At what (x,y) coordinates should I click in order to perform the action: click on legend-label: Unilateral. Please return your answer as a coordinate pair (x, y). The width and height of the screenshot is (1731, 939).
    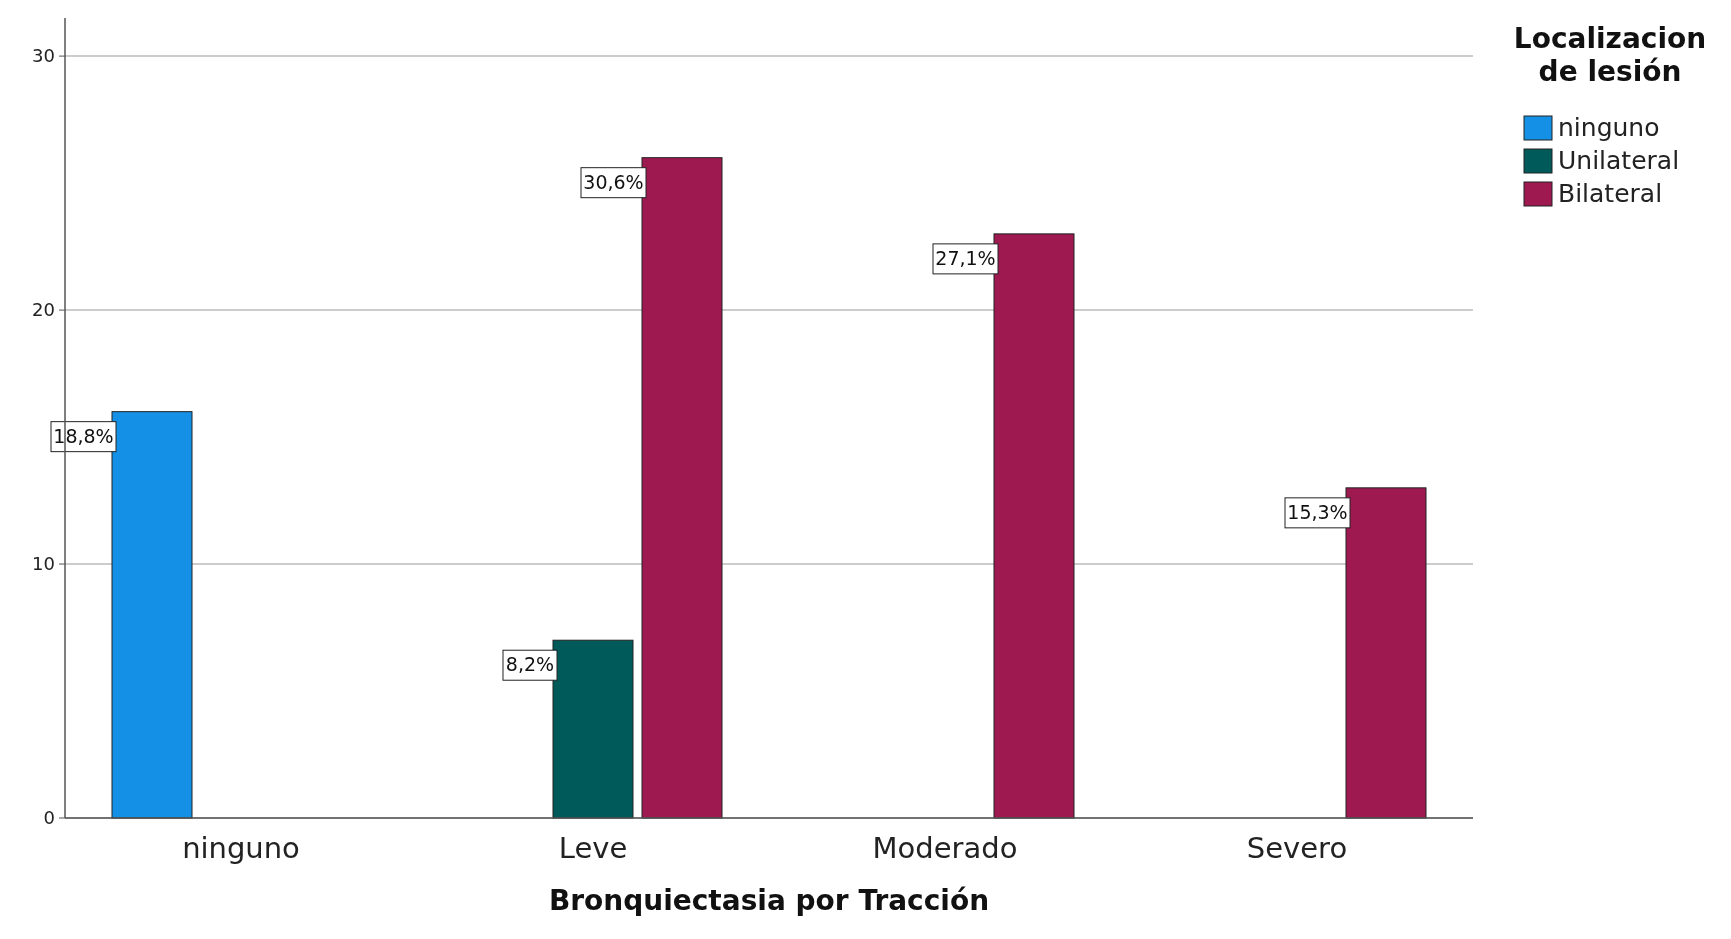
    Looking at the image, I should click on (1619, 160).